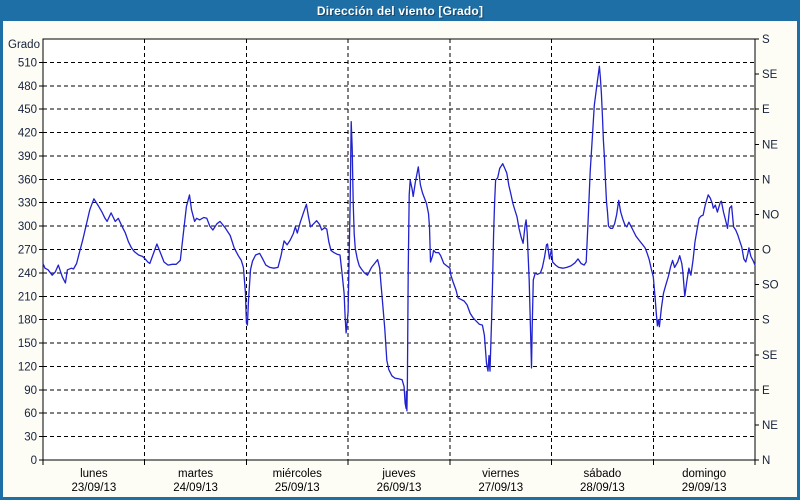 The image size is (800, 500). What do you see at coordinates (770, 286) in the screenshot?
I see `compass-tick-label: SO` at bounding box center [770, 286].